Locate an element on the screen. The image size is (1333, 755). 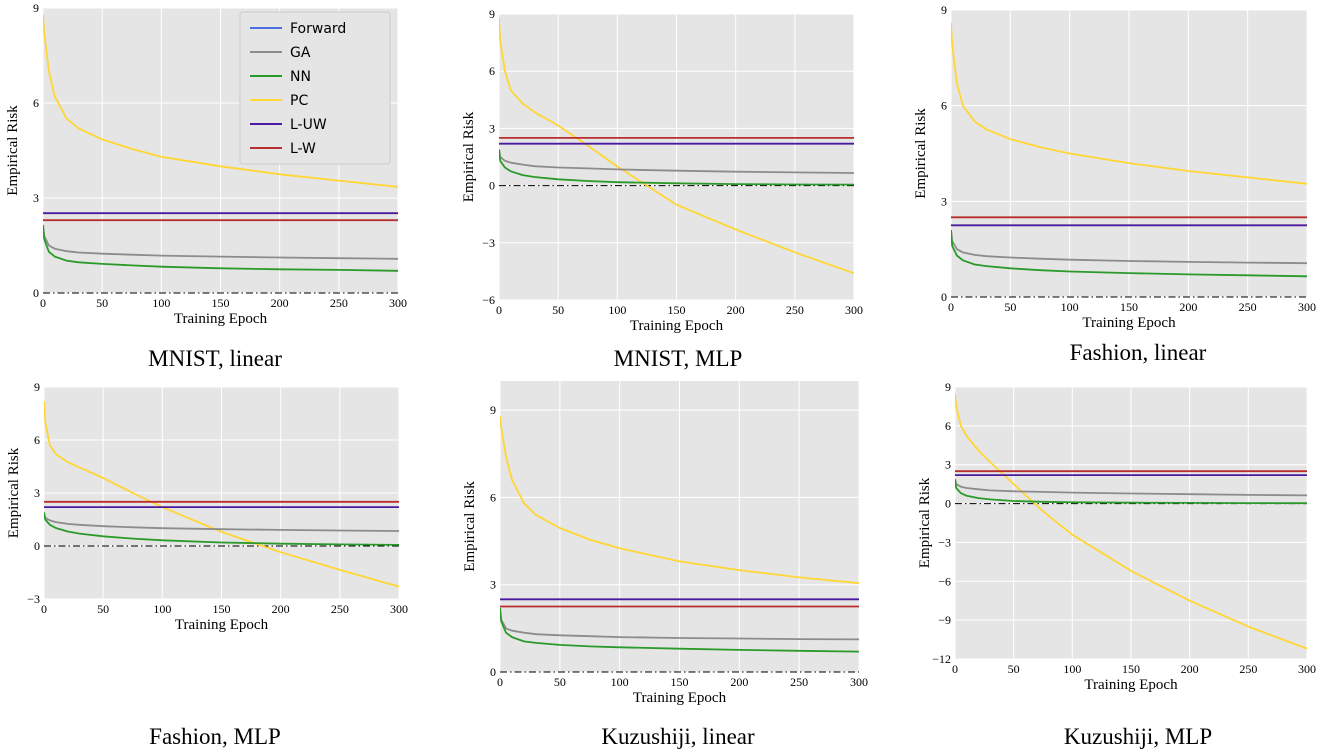
legend-label: Forward is located at coordinates (318, 29).